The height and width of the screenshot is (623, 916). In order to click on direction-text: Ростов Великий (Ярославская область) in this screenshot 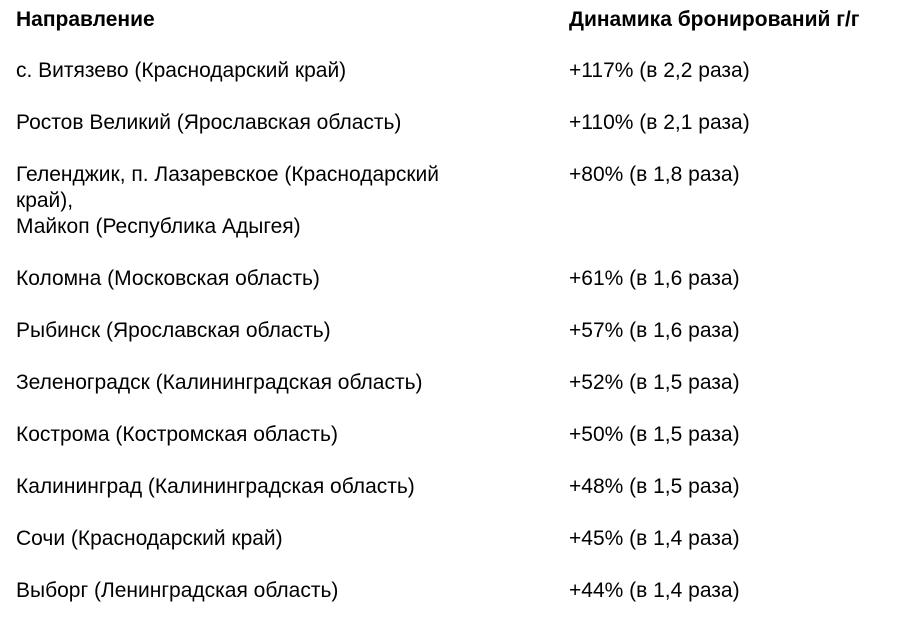, I will do `click(209, 122)`.